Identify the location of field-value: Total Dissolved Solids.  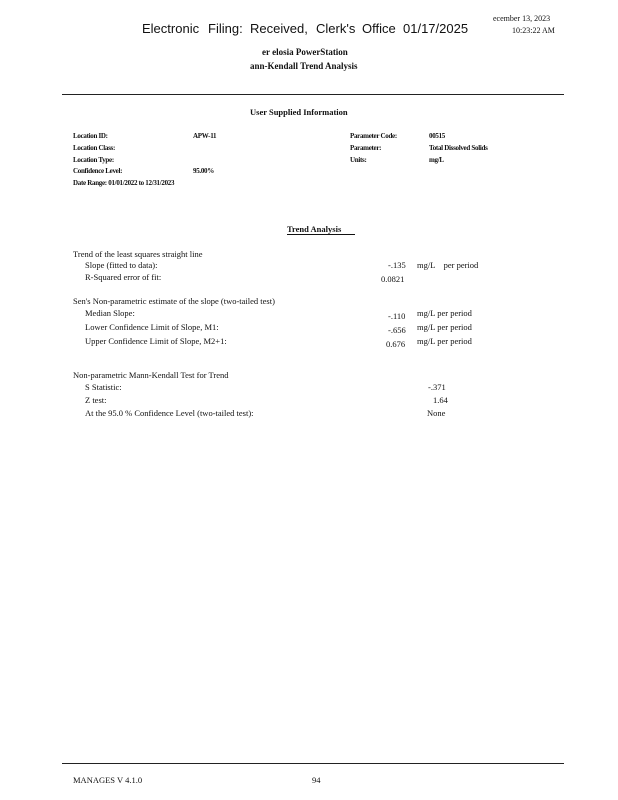
(458, 148).